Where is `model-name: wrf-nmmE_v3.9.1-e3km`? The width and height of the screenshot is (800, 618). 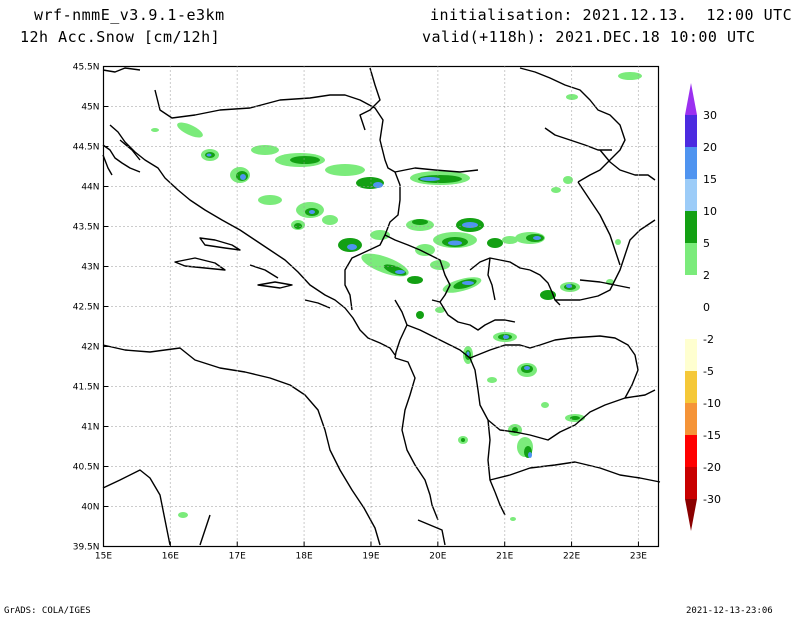
model-name: wrf-nmmE_v3.9.1-e3km is located at coordinates (129, 15).